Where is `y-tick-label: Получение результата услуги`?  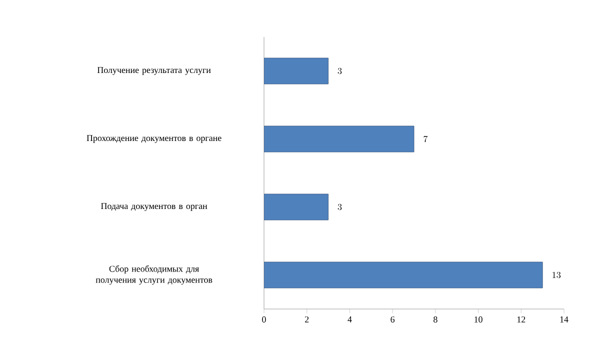 y-tick-label: Получение результата услуги is located at coordinates (154, 71).